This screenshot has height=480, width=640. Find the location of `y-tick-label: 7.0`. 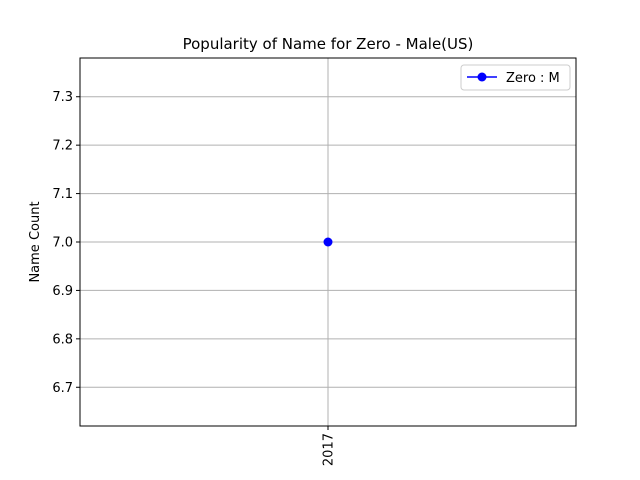

y-tick-label: 7.0 is located at coordinates (62, 243).